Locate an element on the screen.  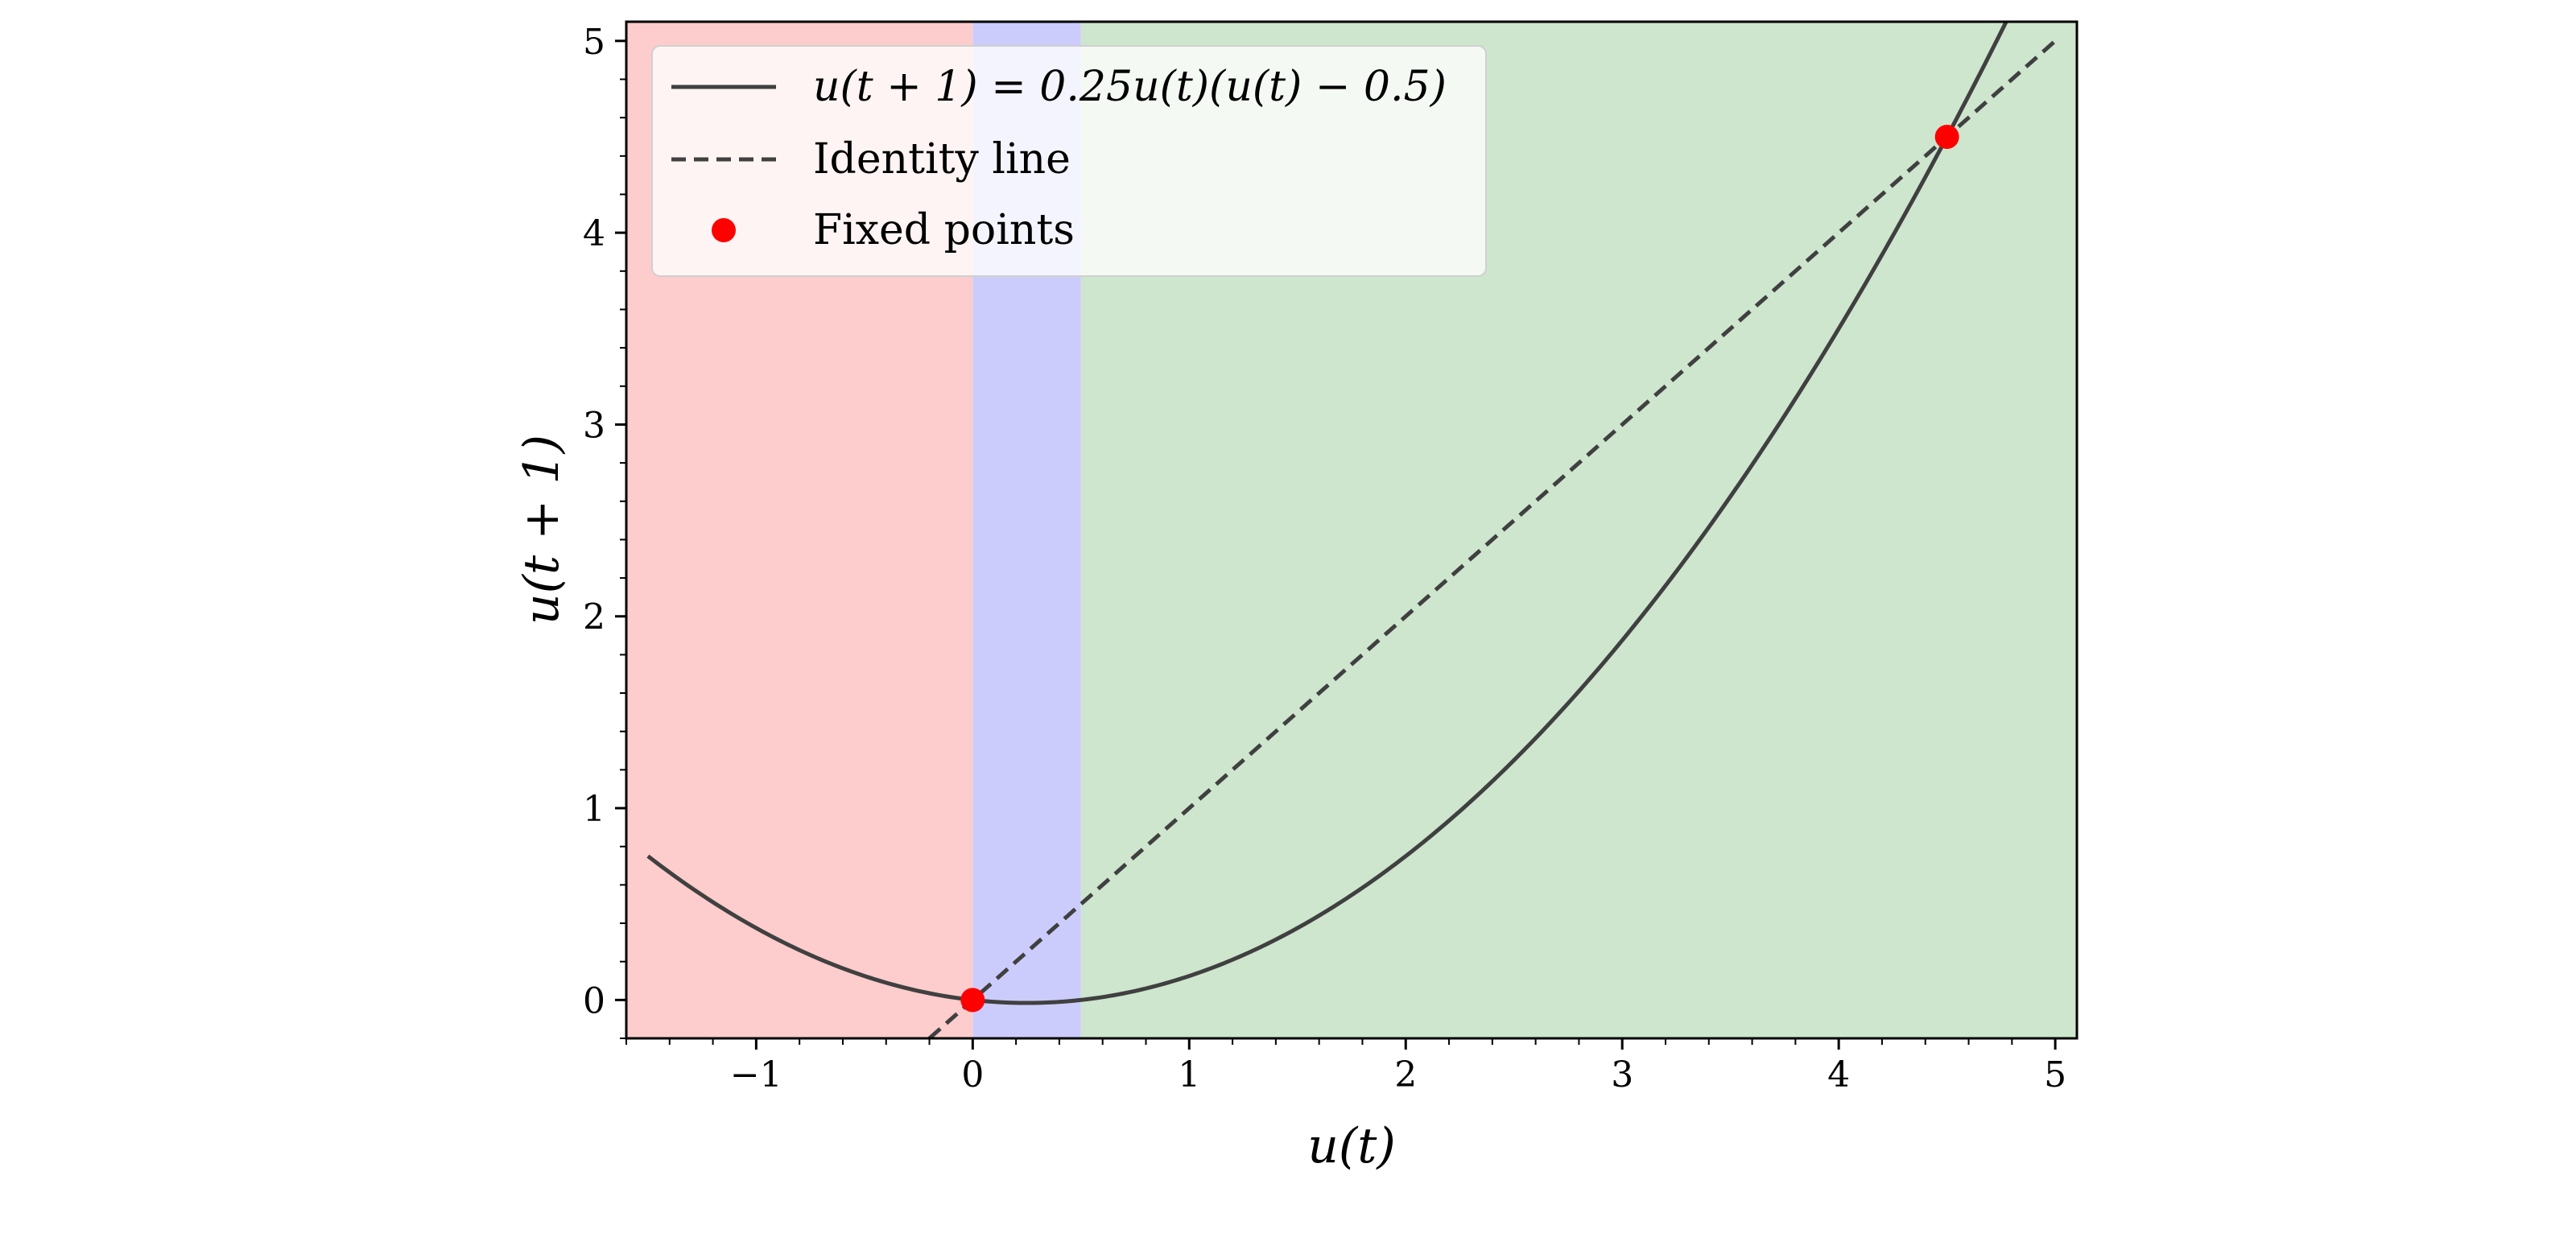
y-tick-label: 1 is located at coordinates (594, 809).